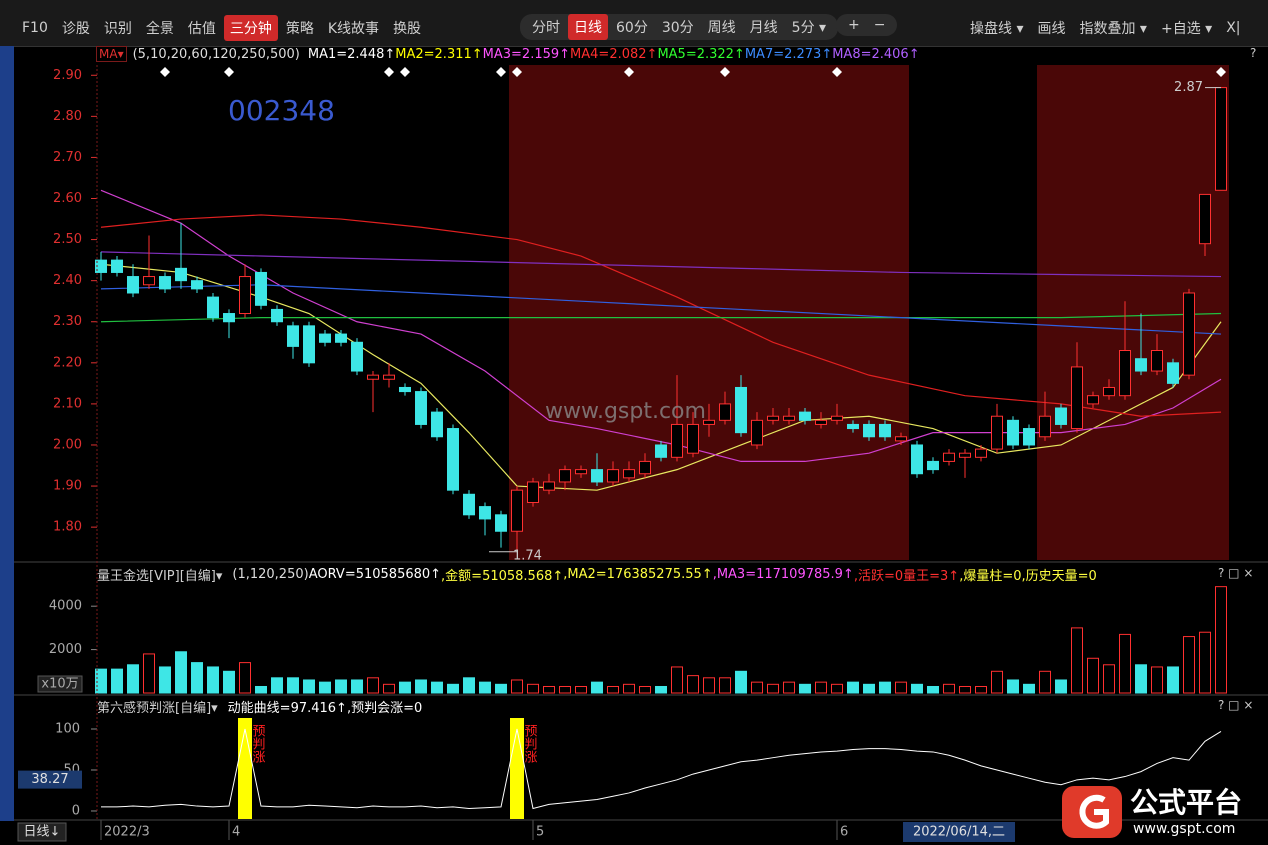 The width and height of the screenshot is (1268, 845). What do you see at coordinates (1233, 28) in the screenshot?
I see `toolbar-button: X|` at bounding box center [1233, 28].